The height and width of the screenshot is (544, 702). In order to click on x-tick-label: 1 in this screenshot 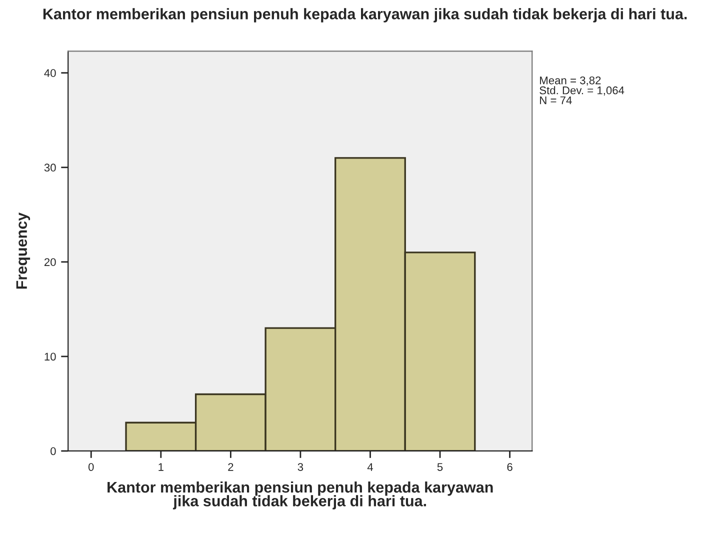, I will do `click(161, 467)`.